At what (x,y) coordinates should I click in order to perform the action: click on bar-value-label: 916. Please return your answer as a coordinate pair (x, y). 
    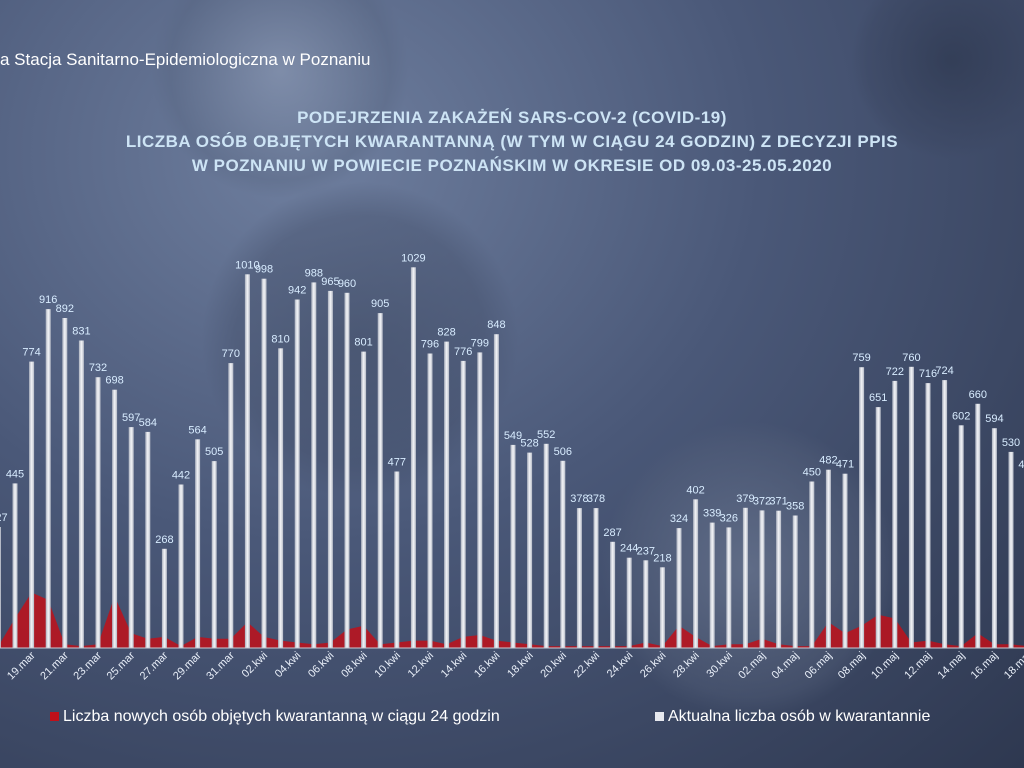
    Looking at the image, I should click on (48, 300).